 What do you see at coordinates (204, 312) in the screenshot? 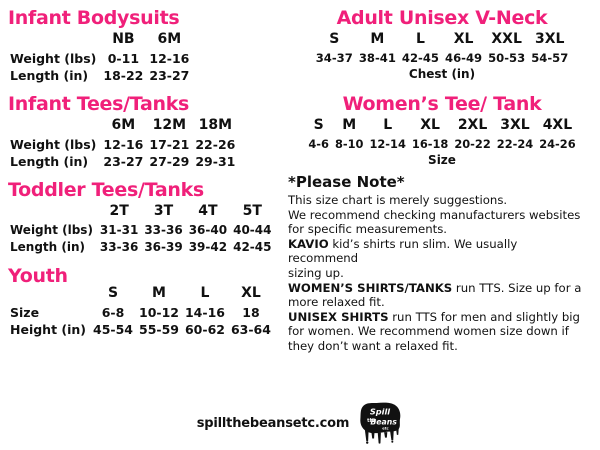
I see `table-cell: 14-16` at bounding box center [204, 312].